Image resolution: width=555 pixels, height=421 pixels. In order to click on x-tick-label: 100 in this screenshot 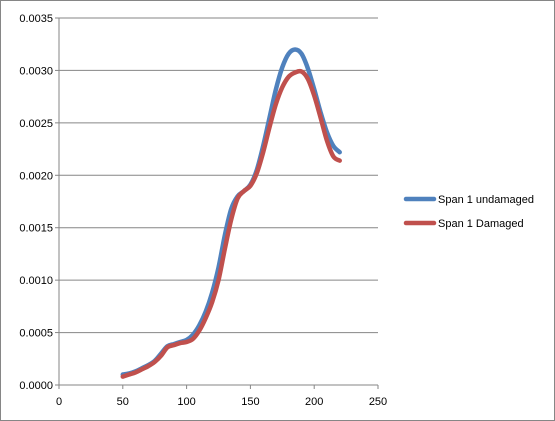, I will do `click(186, 402)`.